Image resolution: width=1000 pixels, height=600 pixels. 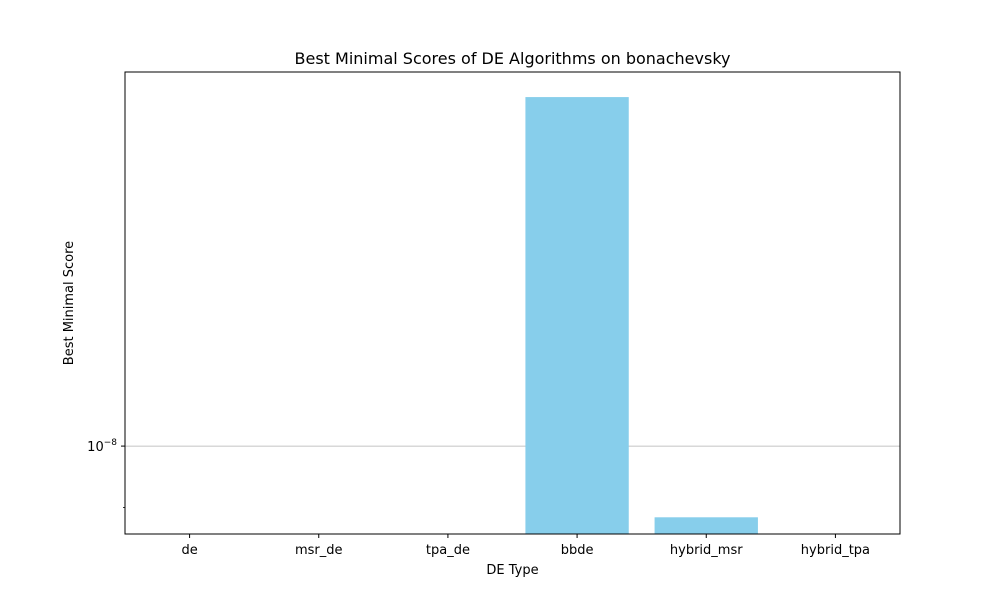 I want to click on x-axis-label: DE Type, so click(x=512, y=570).